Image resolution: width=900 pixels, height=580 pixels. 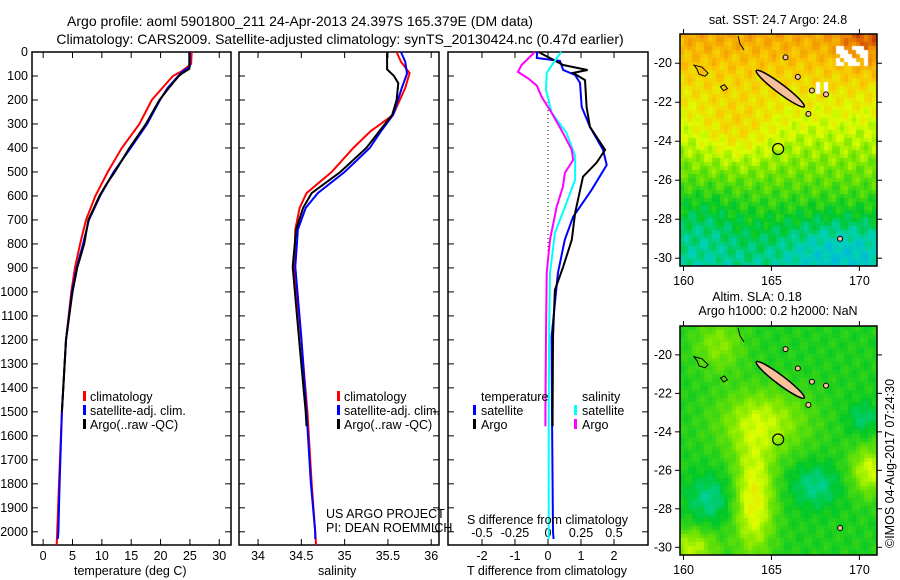 What do you see at coordinates (548, 520) in the screenshot?
I see `sdiff-xlabel: S difference from climatology` at bounding box center [548, 520].